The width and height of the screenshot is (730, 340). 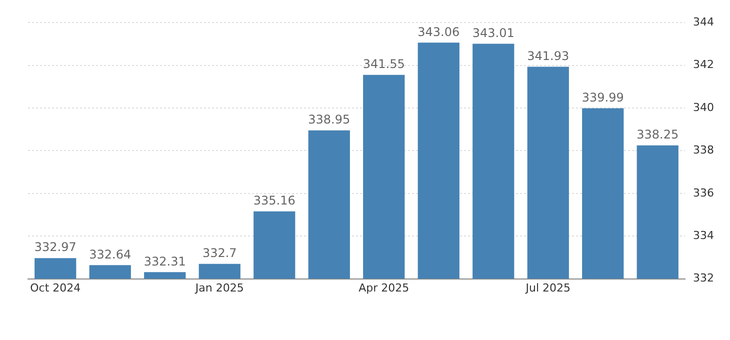 What do you see at coordinates (703, 150) in the screenshot?
I see `y-tick-label: 338` at bounding box center [703, 150].